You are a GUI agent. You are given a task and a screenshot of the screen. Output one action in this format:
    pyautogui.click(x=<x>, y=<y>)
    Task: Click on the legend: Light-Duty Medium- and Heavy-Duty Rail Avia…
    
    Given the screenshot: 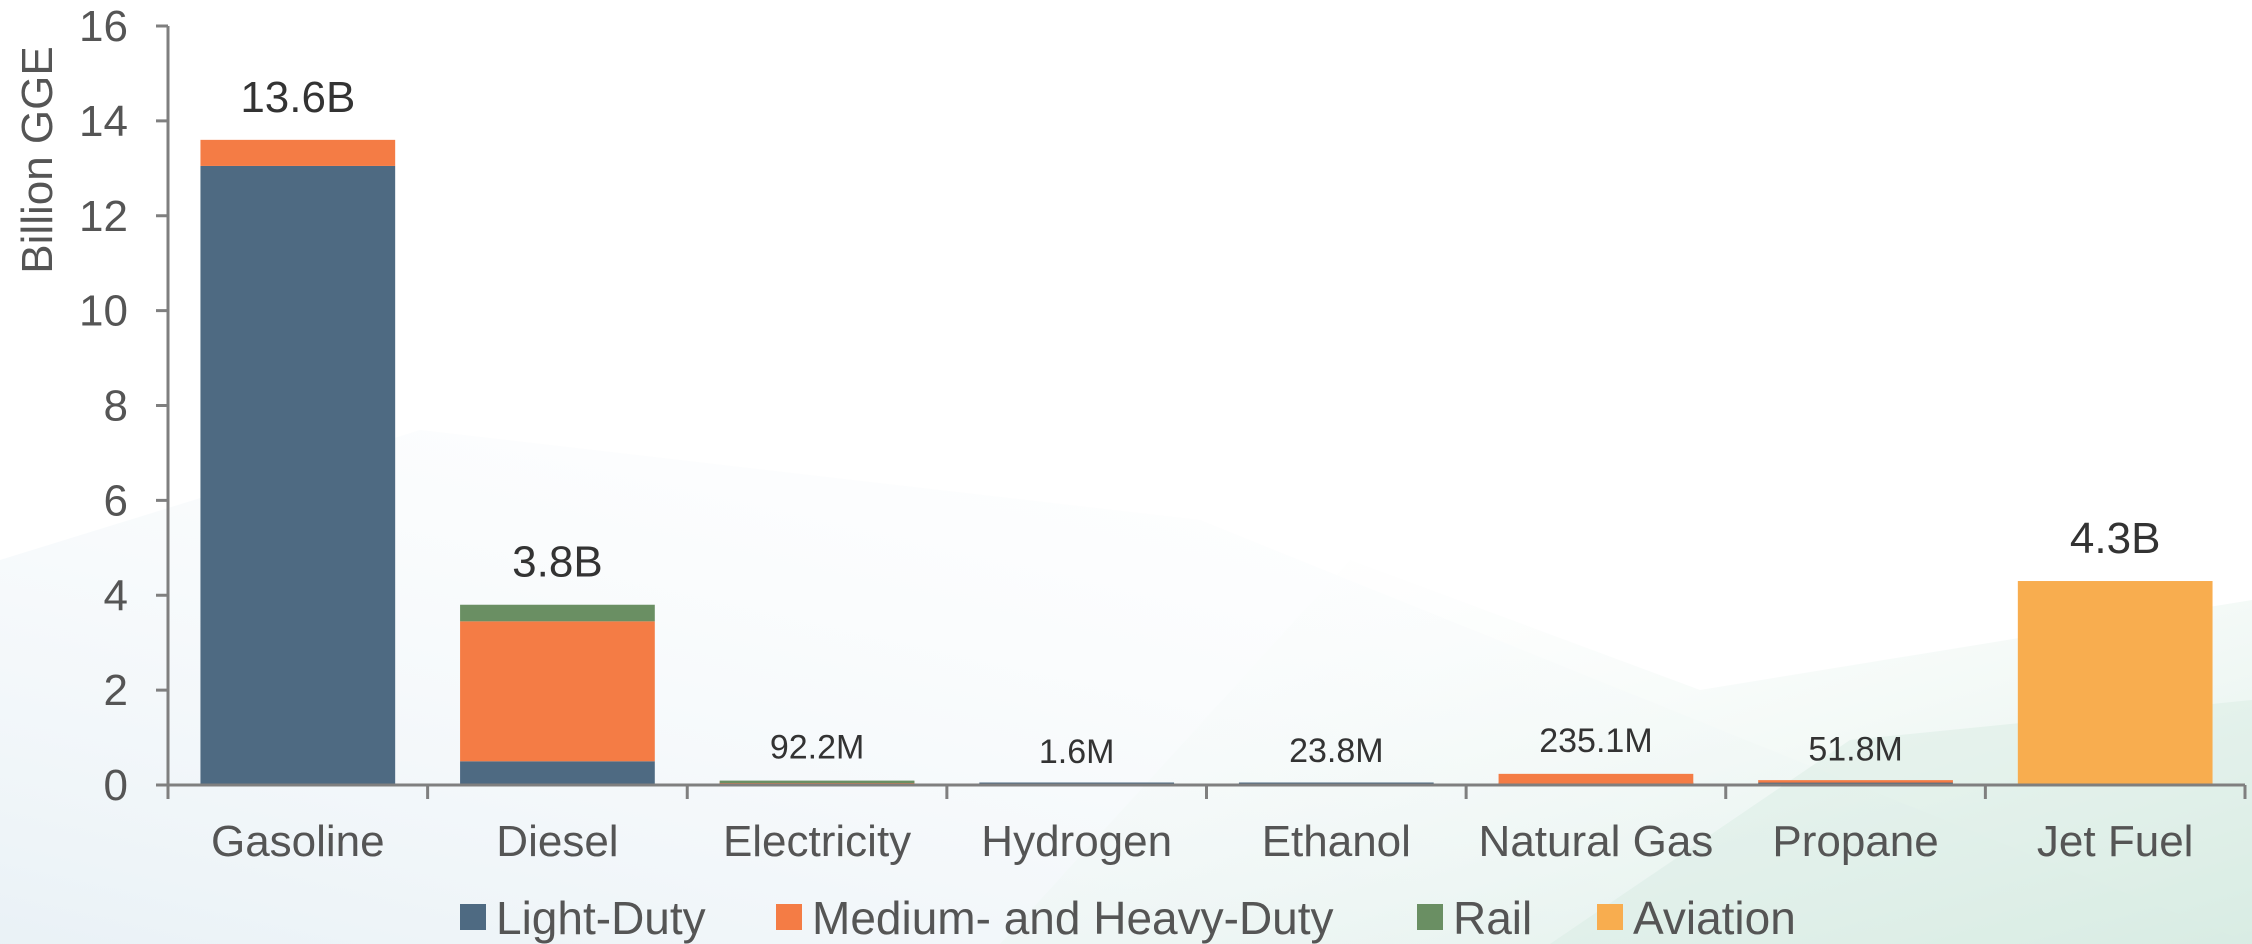 What is the action you would take?
    pyautogui.click(x=1128, y=918)
    